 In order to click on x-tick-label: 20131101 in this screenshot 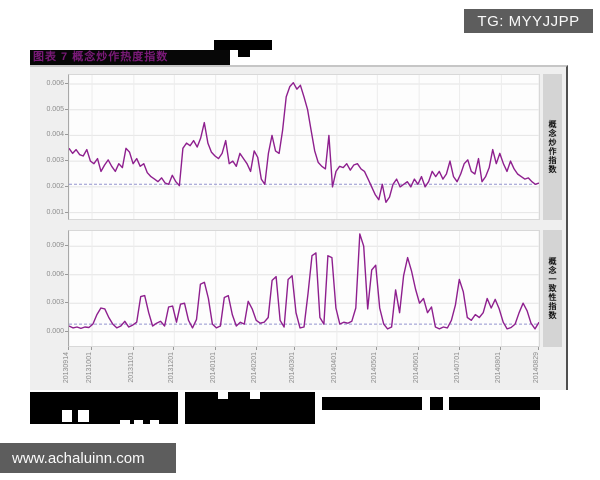, I will do `click(131, 367)`.